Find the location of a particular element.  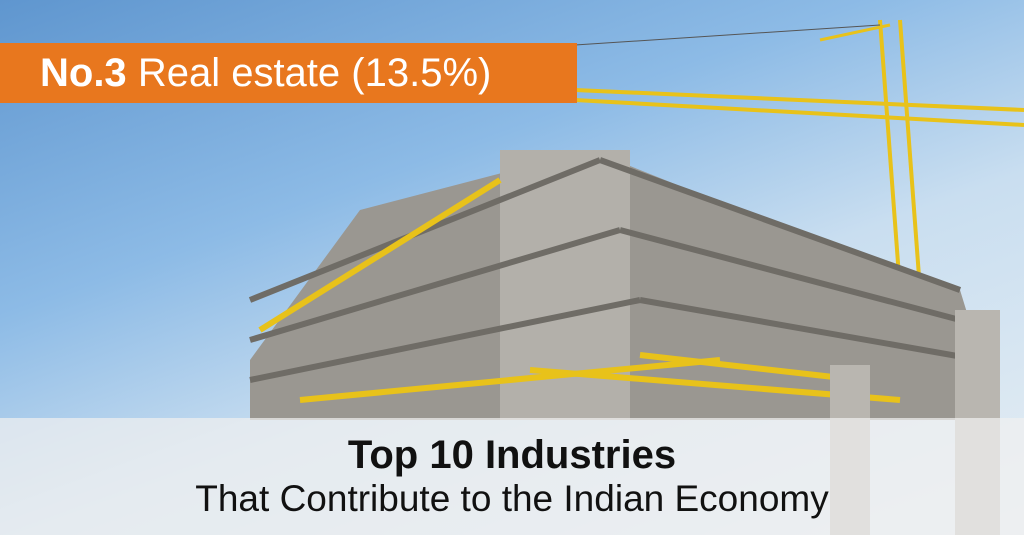

caption-title: Top 10 Industries is located at coordinates (512, 455).